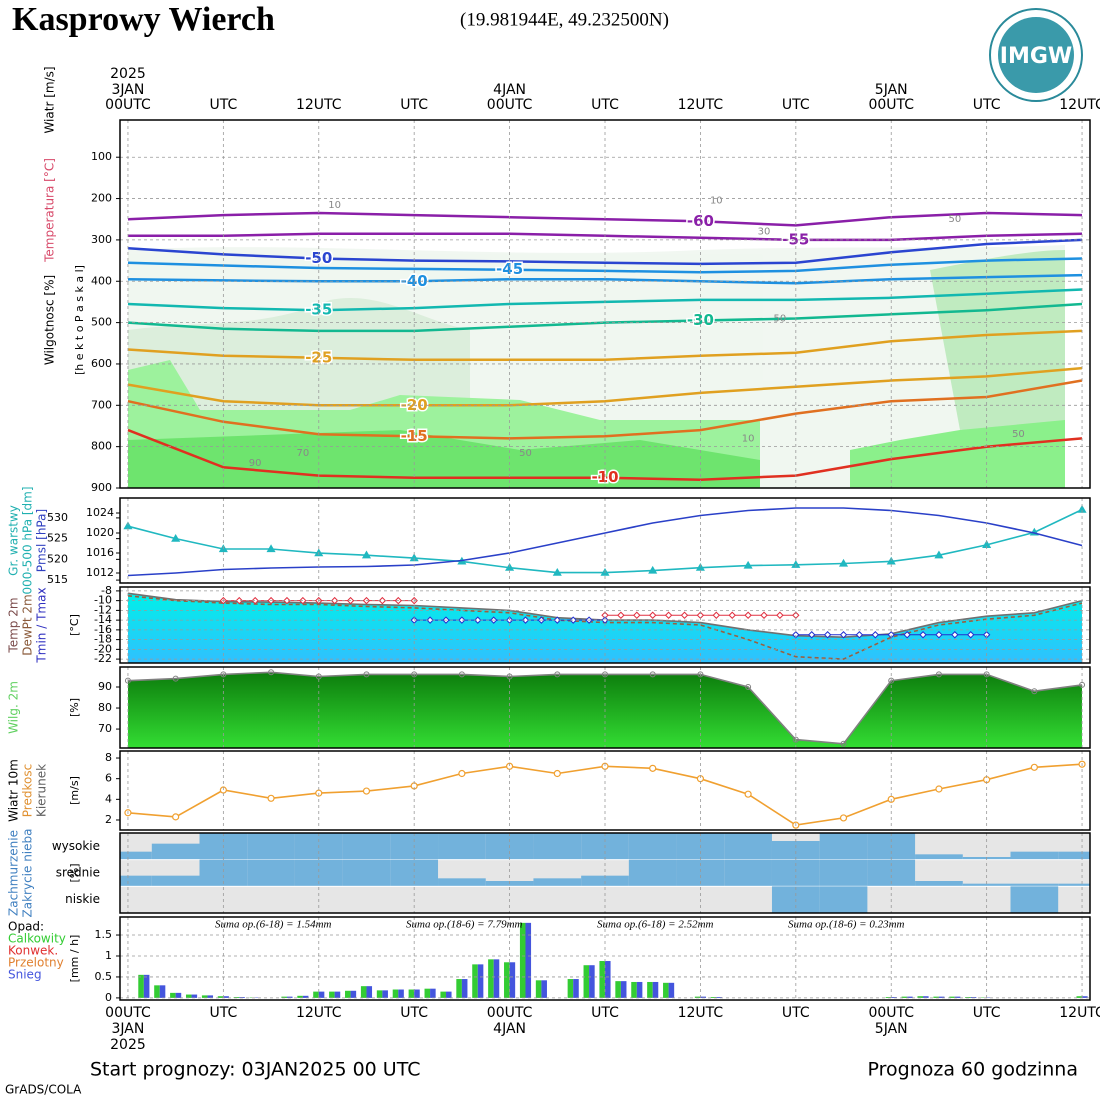 The width and height of the screenshot is (1100, 1100). Describe the element at coordinates (101, 487) in the screenshot. I see `y-tick-label: 900` at that location.